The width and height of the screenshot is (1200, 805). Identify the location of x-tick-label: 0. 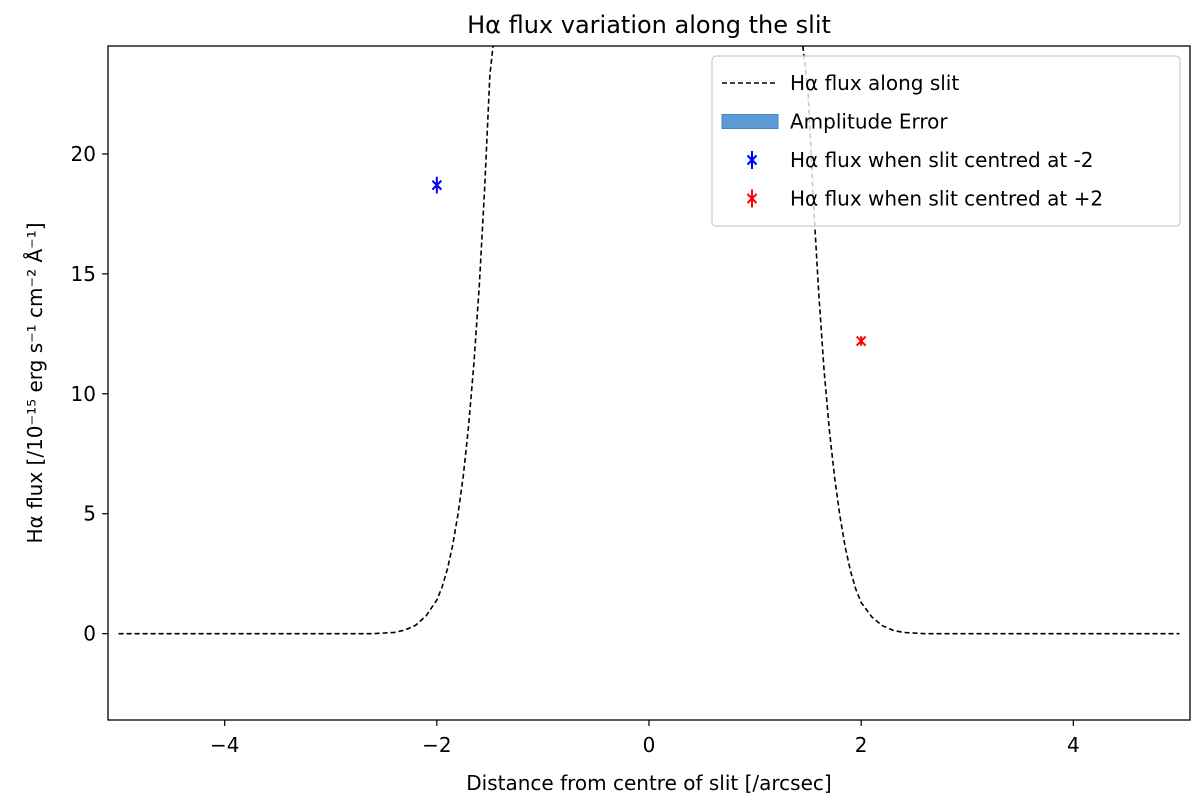
(649, 745).